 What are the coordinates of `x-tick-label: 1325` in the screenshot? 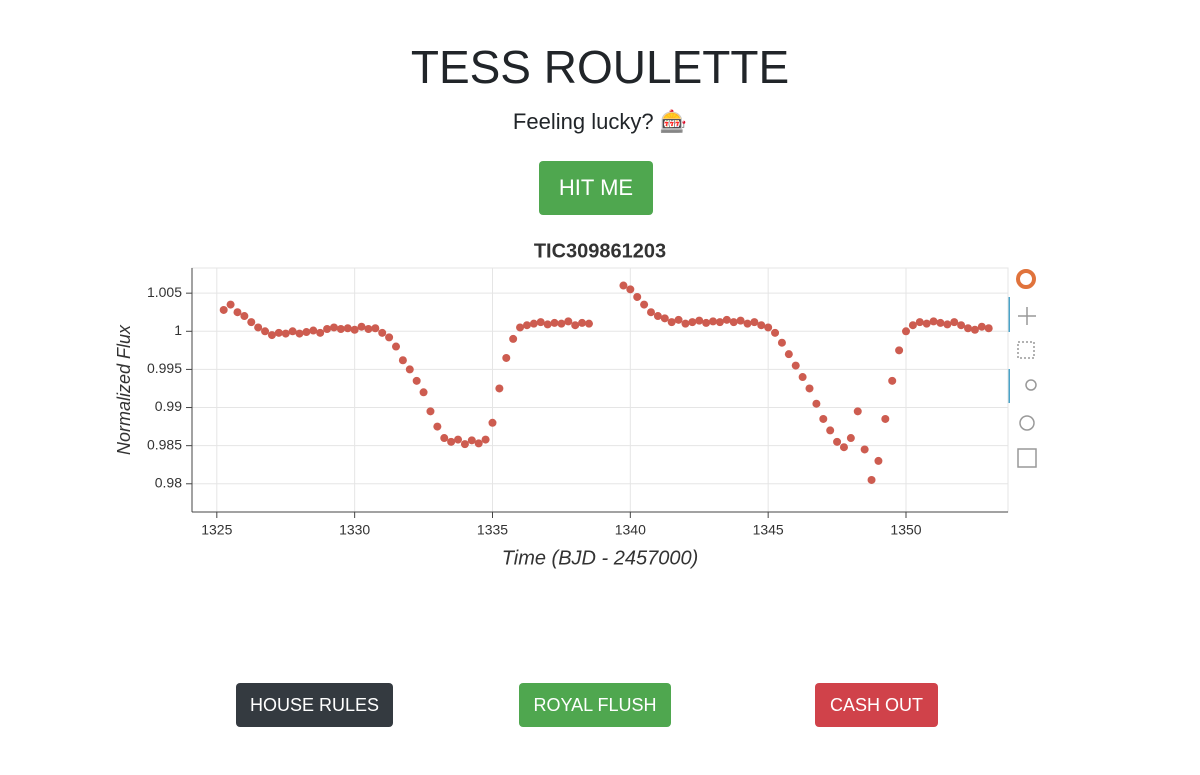 It's located at (216, 530).